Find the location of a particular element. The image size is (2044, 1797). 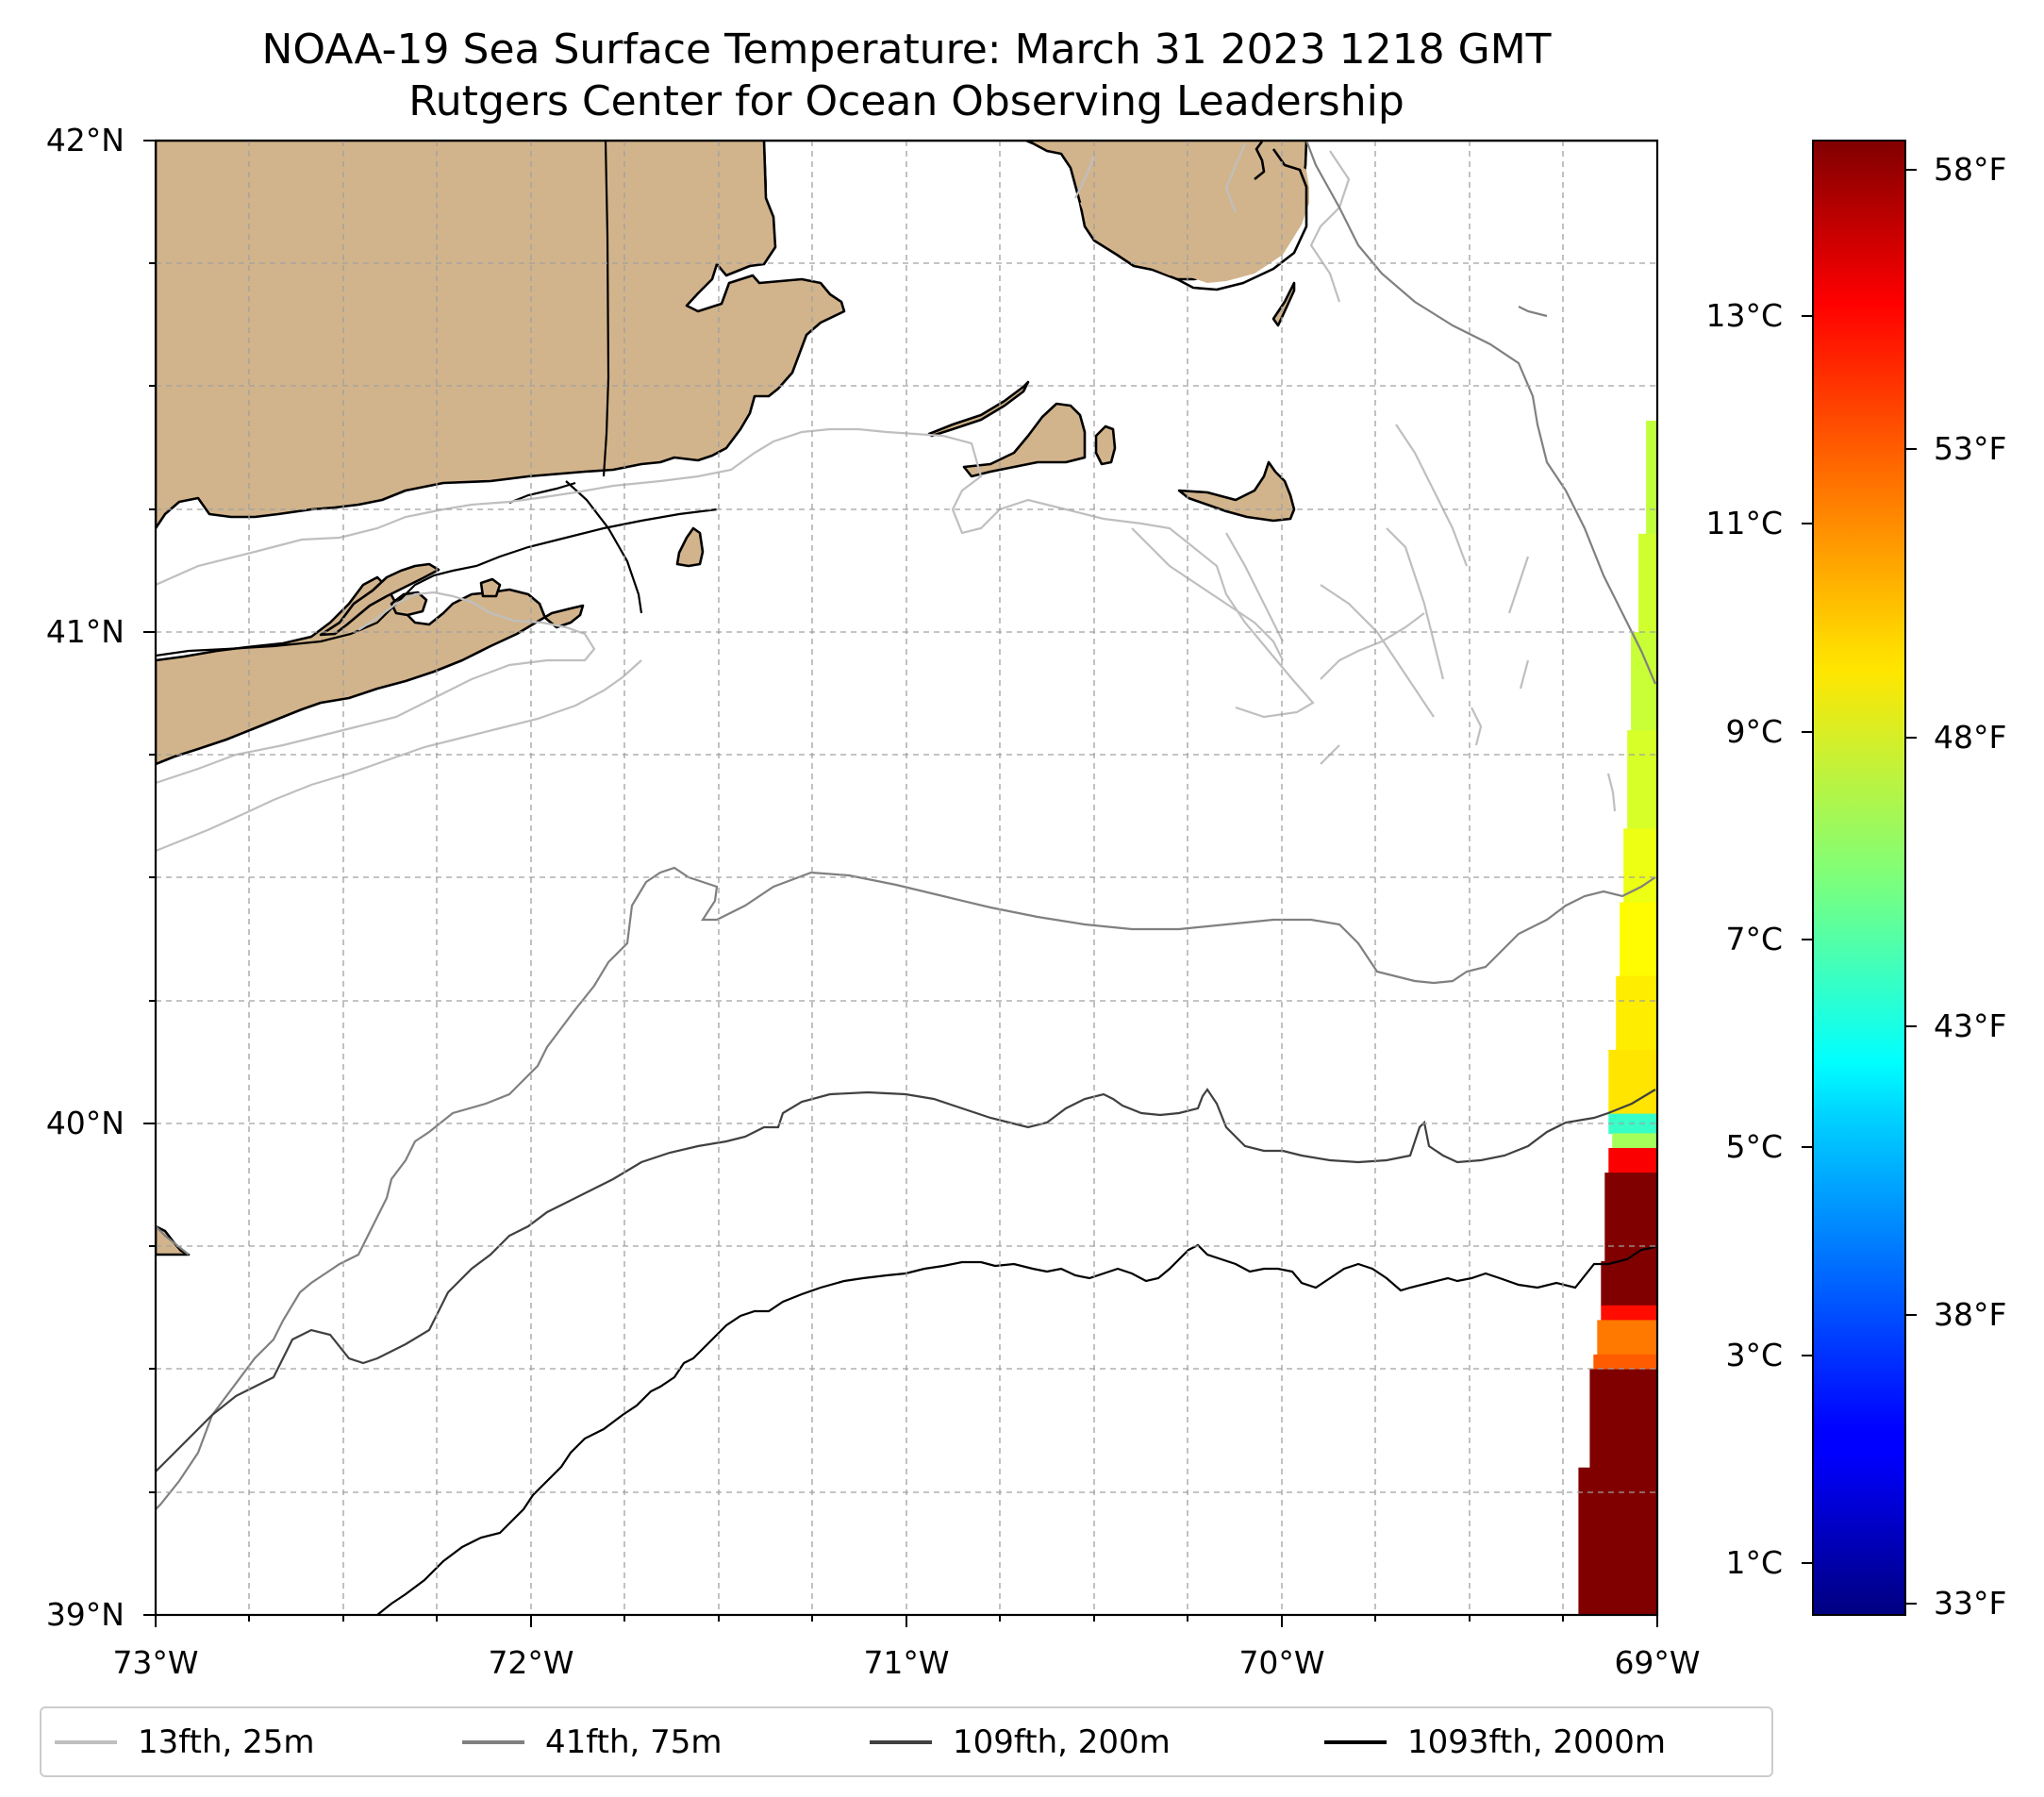

colorbar-fahrenheit-label: 48°F is located at coordinates (1971, 737).